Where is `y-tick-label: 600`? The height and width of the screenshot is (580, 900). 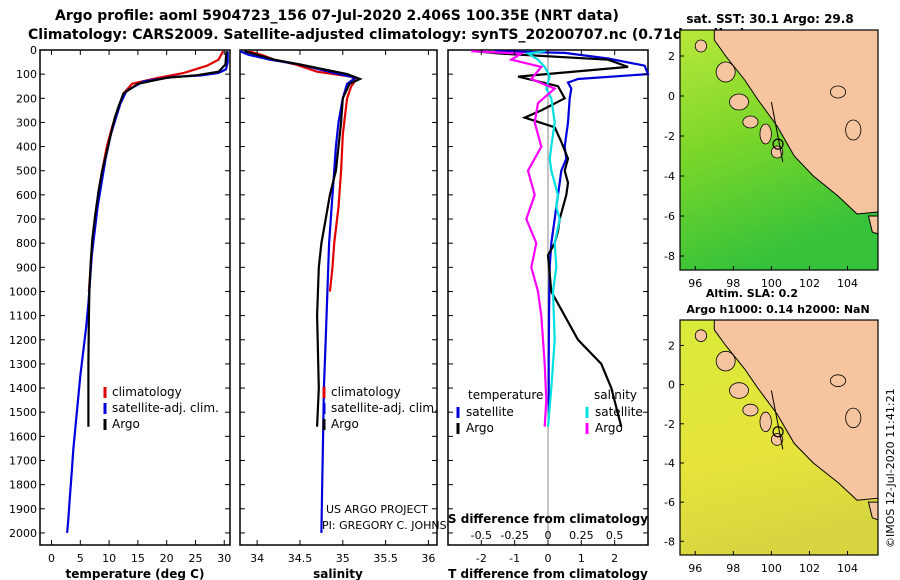 y-tick-label: 600 is located at coordinates (26, 195).